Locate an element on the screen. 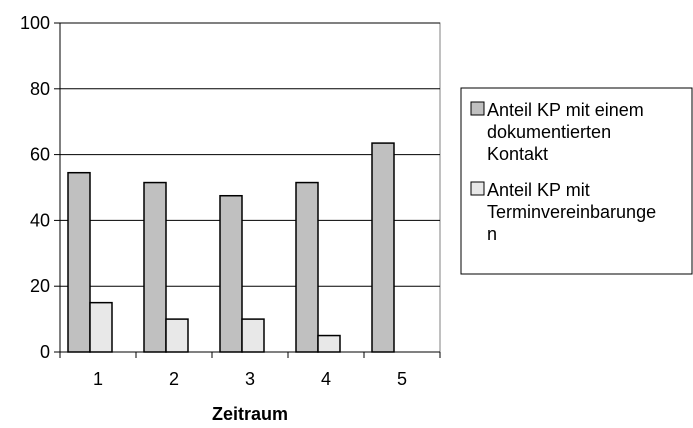 This screenshot has width=693, height=428. legend-label-line: Kontakt is located at coordinates (517, 154).